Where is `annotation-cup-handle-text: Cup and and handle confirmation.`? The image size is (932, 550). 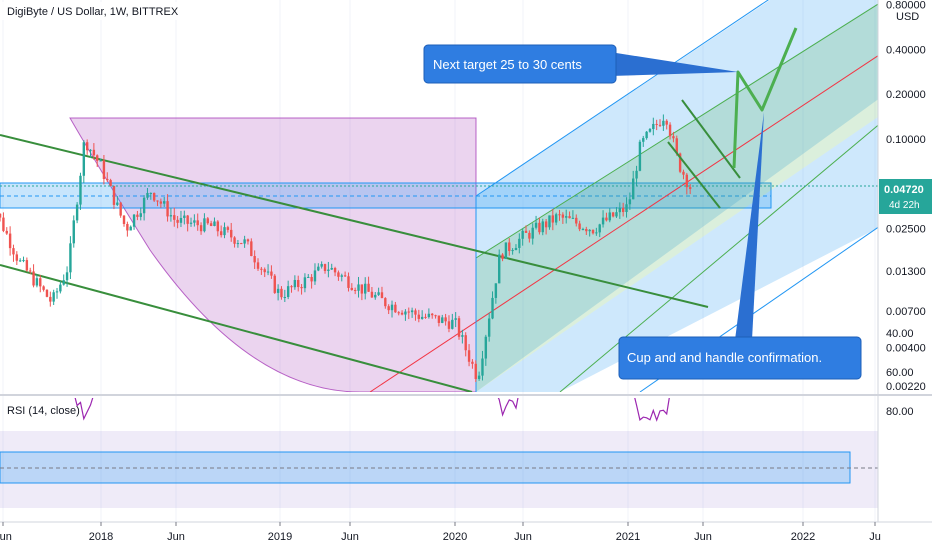
annotation-cup-handle-text: Cup and and handle confirmation. is located at coordinates (724, 357).